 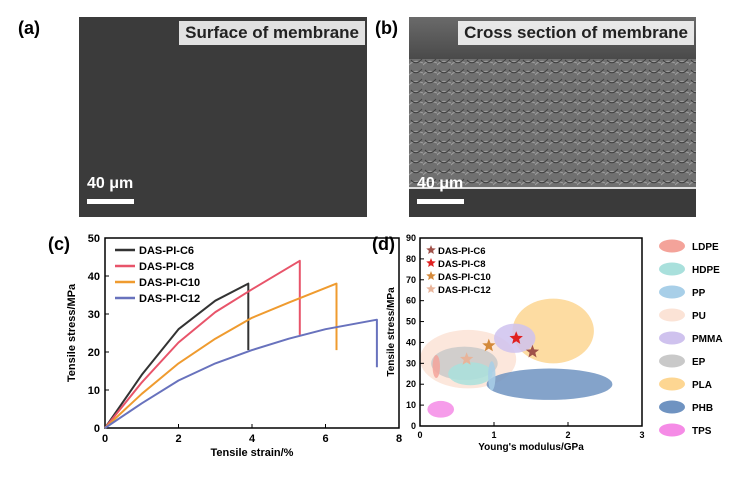 I want to click on x-axis-label: Tensile strain/%, so click(x=252, y=453).